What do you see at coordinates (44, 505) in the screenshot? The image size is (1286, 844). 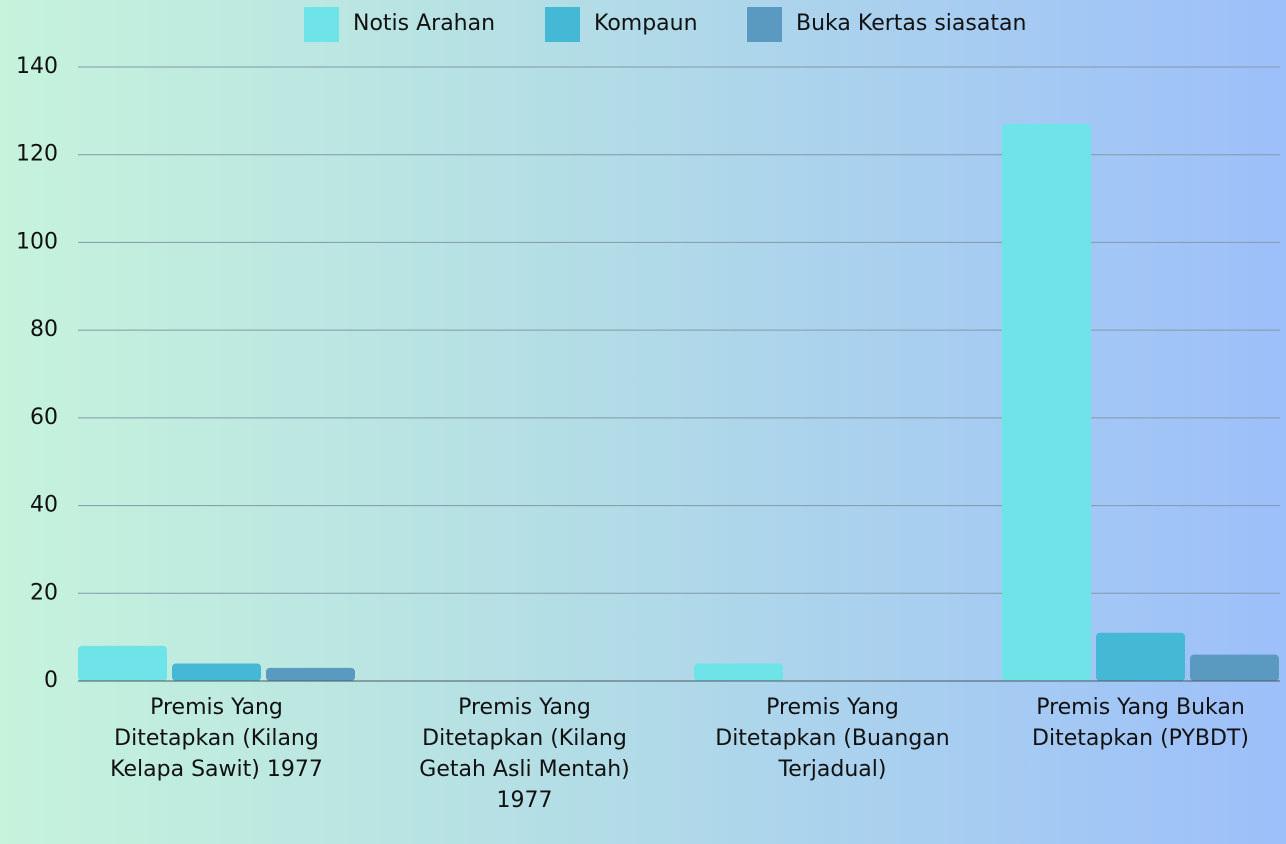 I see `y-tick-label: 40` at bounding box center [44, 505].